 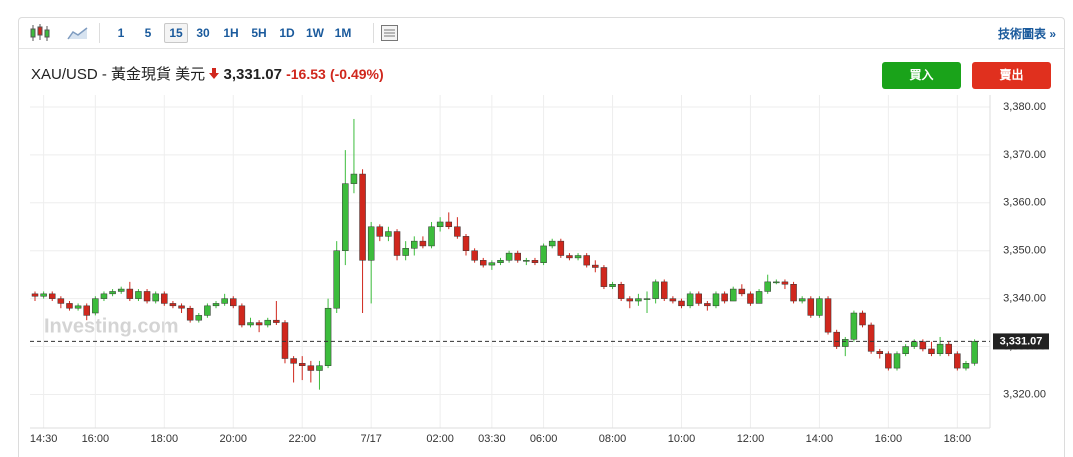 I want to click on y-tick-label: 3,380.00, so click(x=1024, y=107).